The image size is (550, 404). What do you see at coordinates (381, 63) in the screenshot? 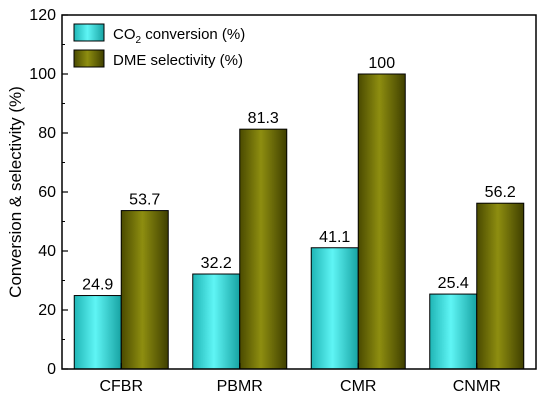
I see `data-label-dme-selectivity-cmr: 100` at bounding box center [381, 63].